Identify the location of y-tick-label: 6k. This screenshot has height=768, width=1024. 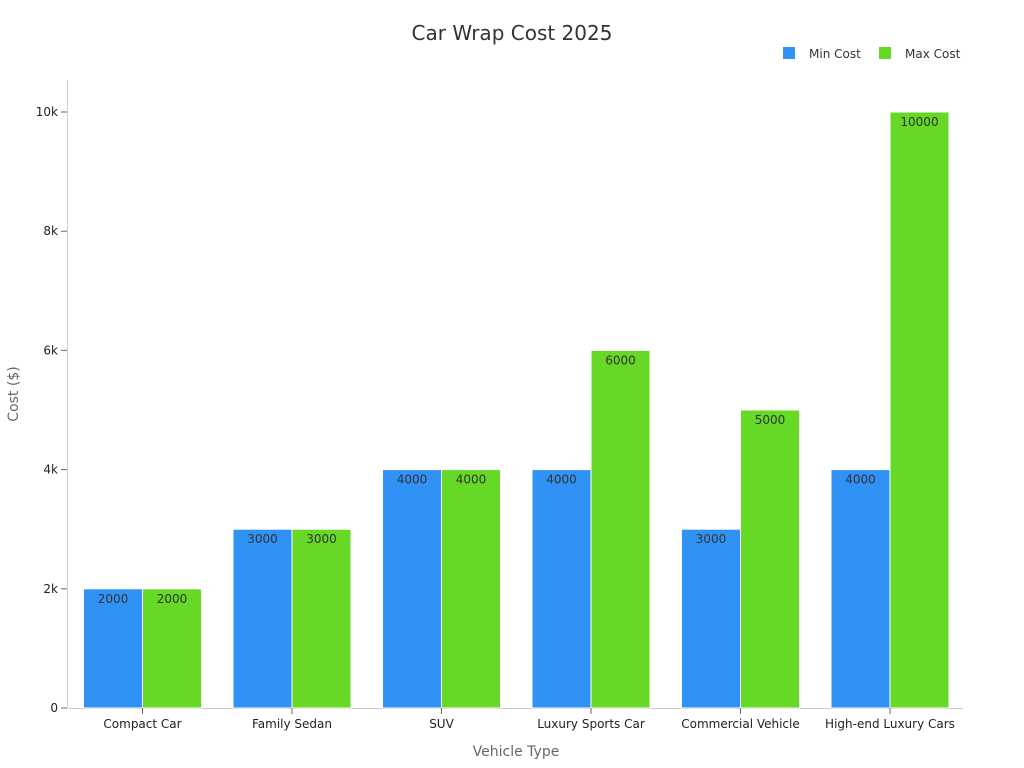
(50, 350).